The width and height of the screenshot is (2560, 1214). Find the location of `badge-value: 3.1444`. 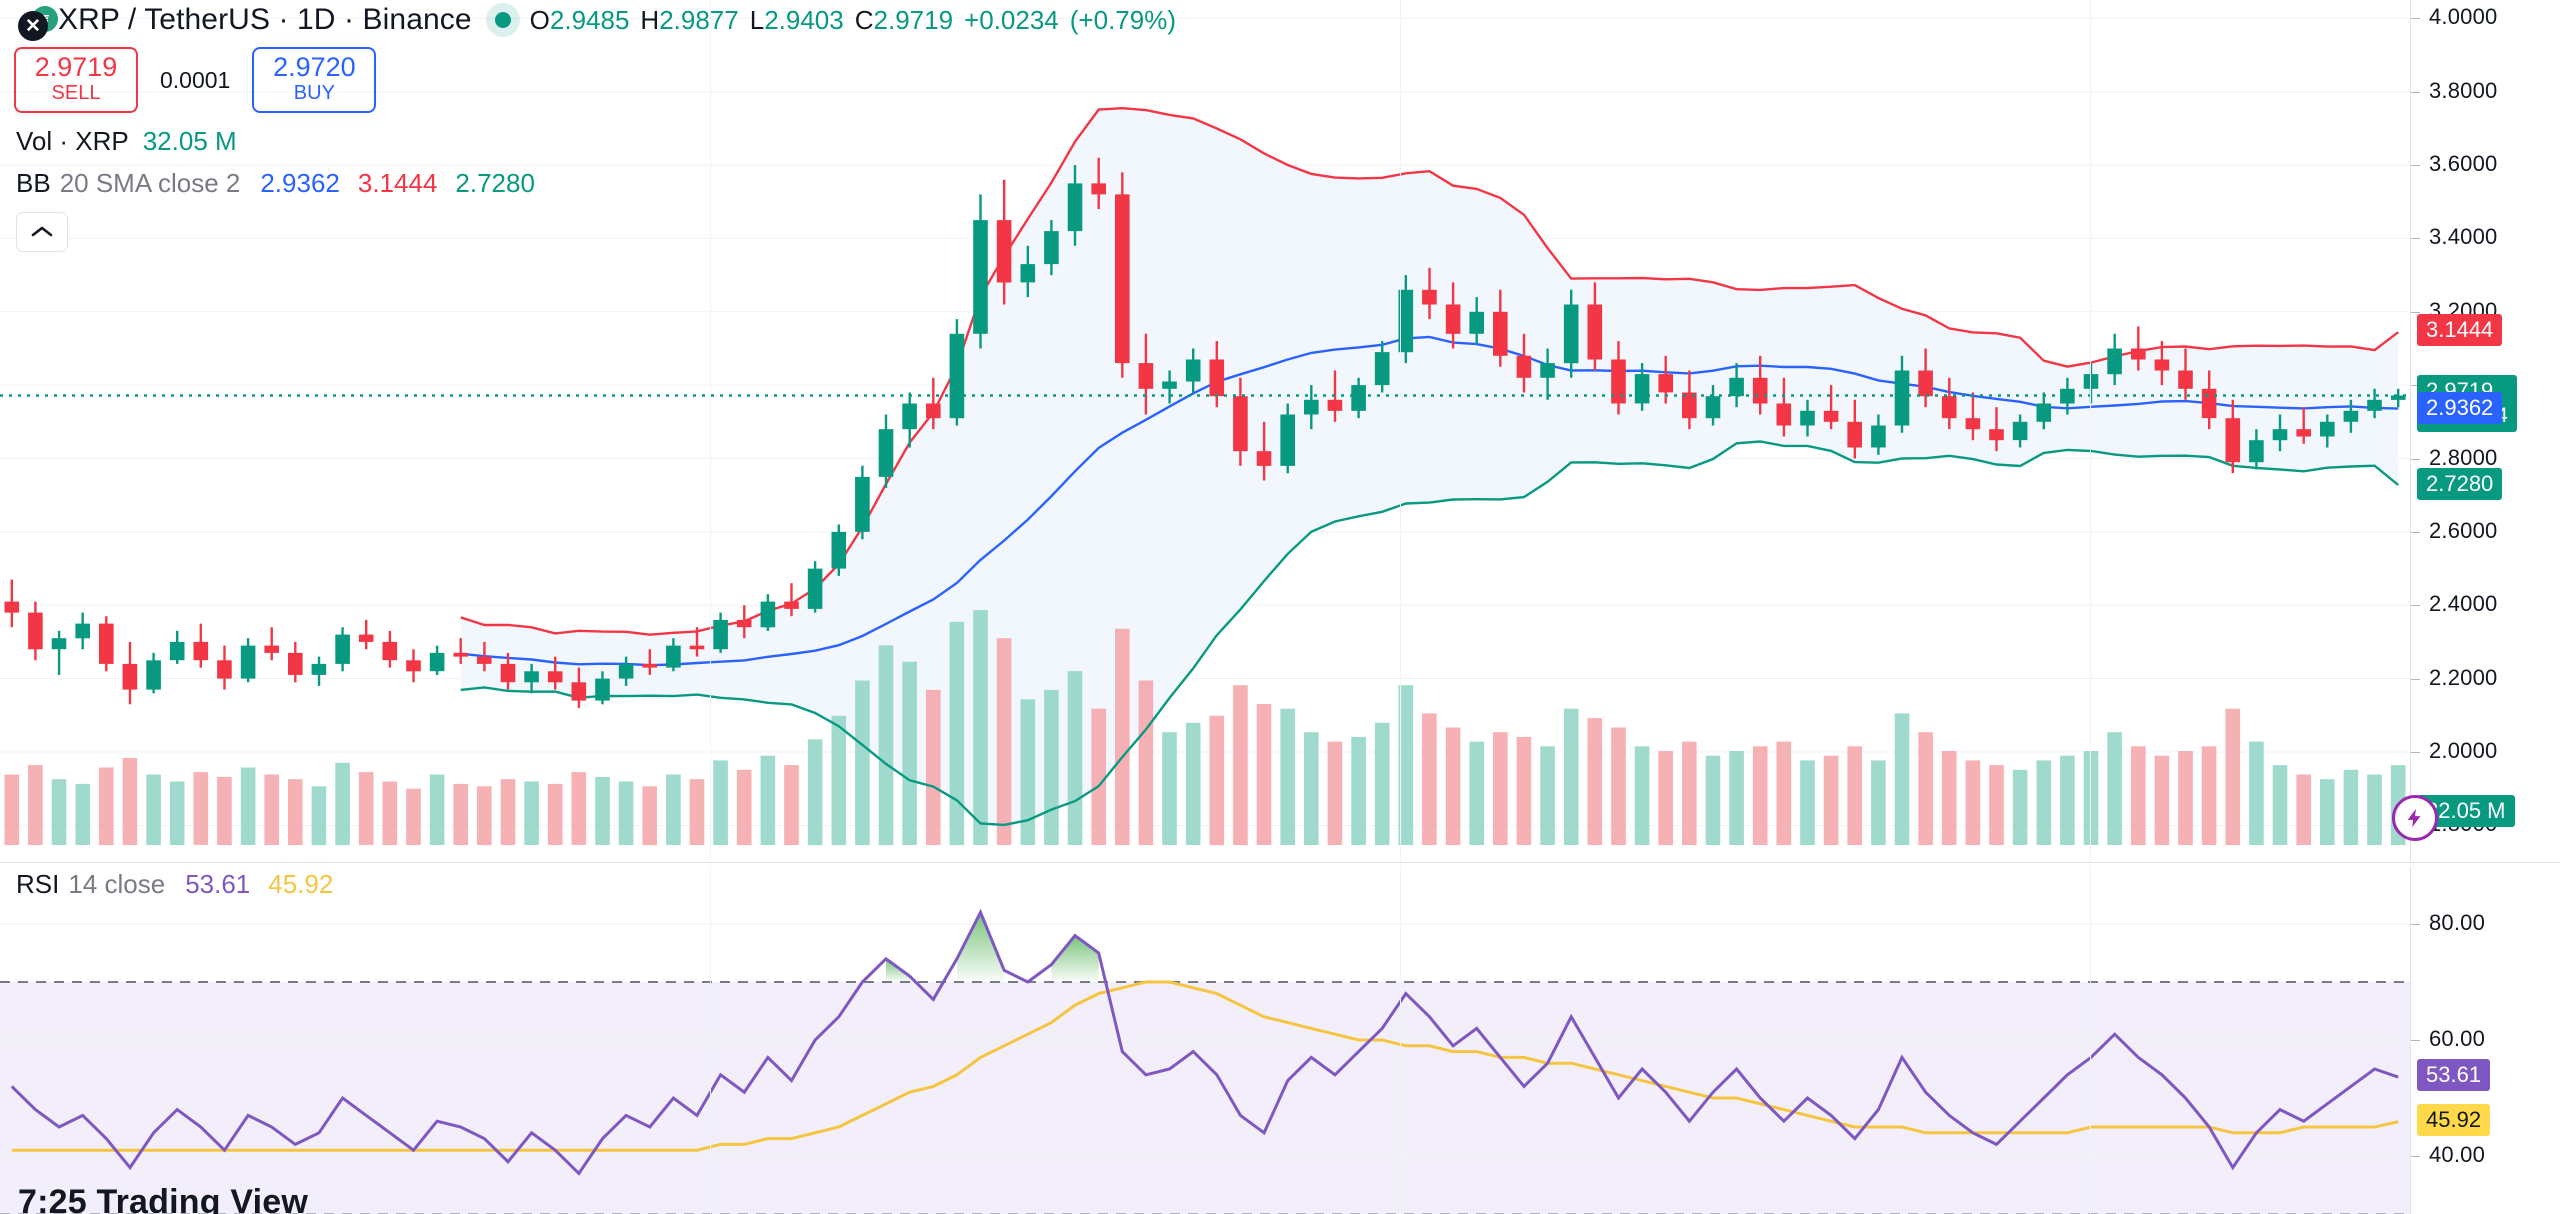

badge-value: 3.1444 is located at coordinates (2460, 330).